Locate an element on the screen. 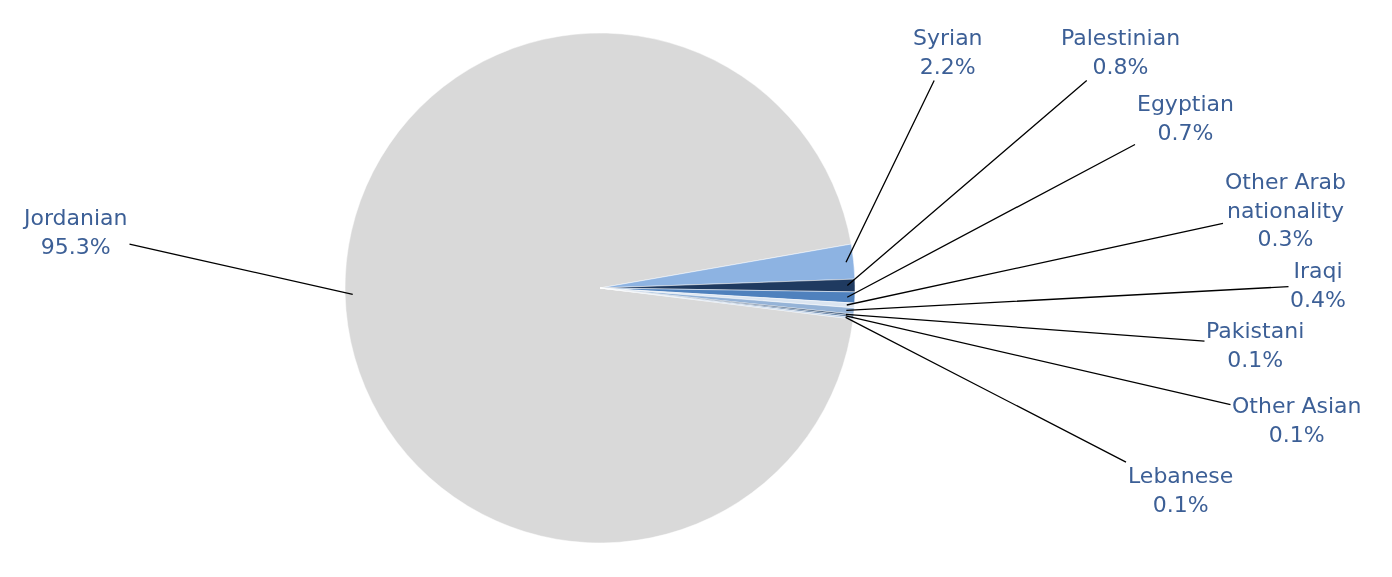 This screenshot has height=577, width=1392. slice-label: Other Asian is located at coordinates (1297, 405).